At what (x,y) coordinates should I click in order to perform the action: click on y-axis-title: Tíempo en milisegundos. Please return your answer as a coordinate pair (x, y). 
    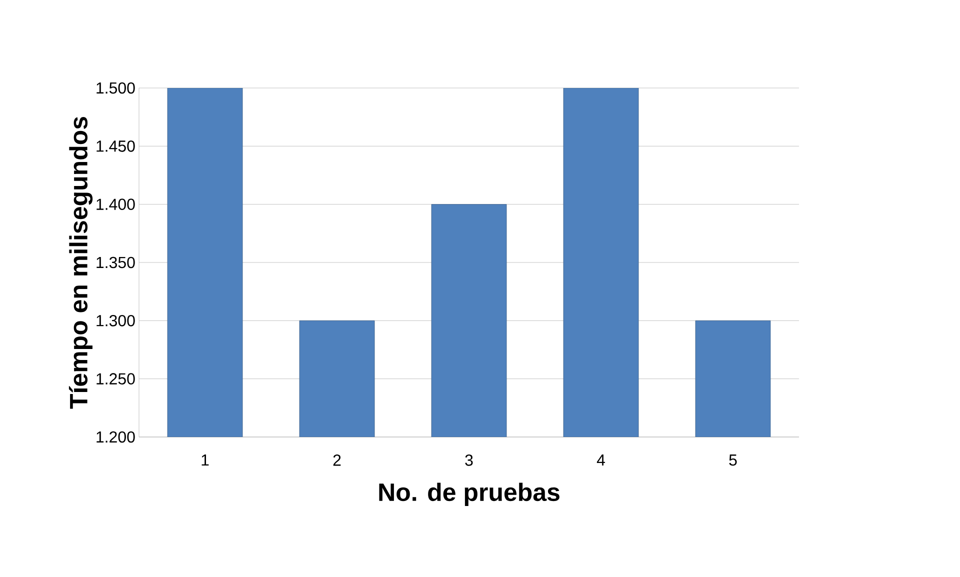
    Looking at the image, I should click on (80, 262).